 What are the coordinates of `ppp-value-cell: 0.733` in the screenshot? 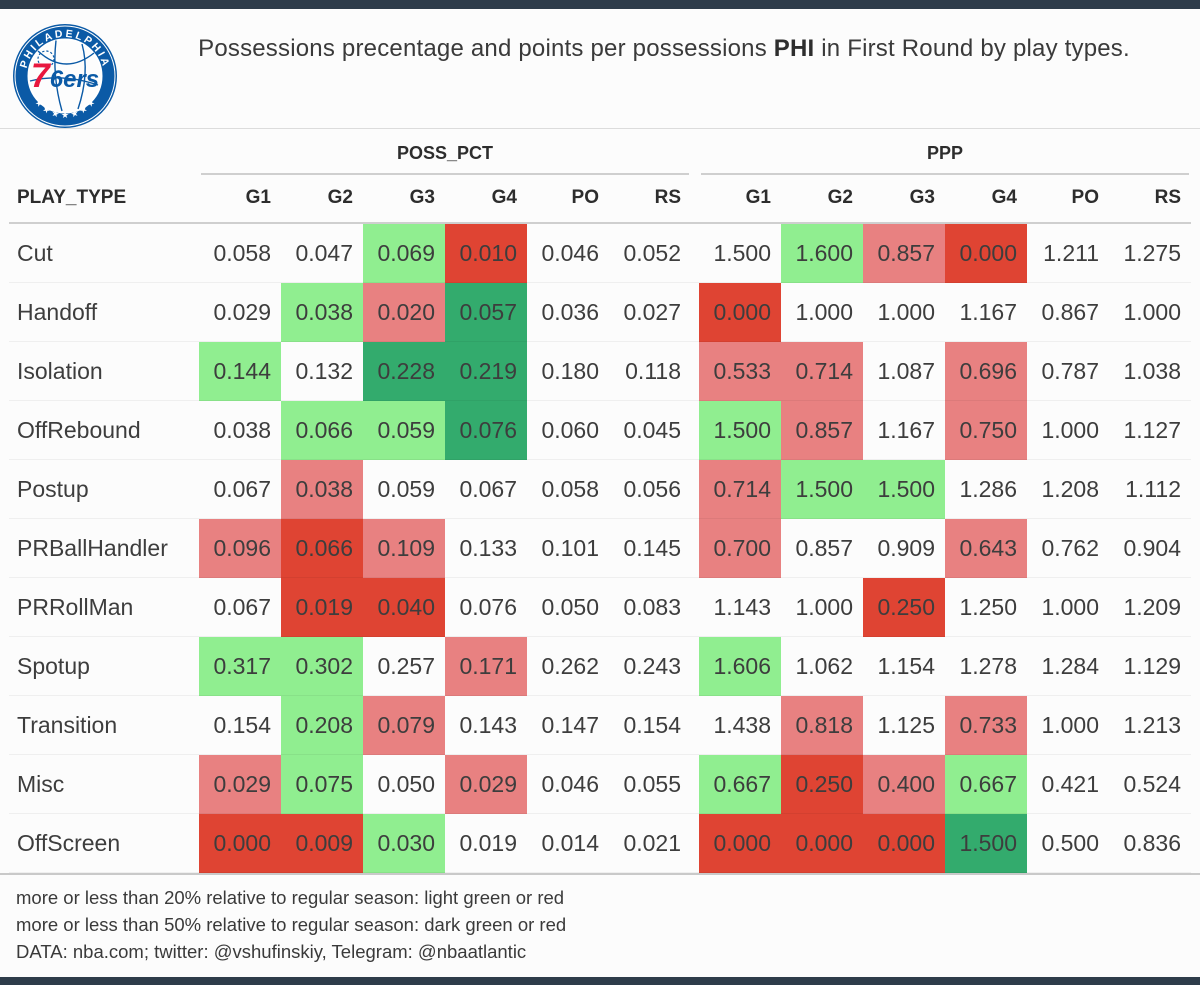 It's located at (986, 725).